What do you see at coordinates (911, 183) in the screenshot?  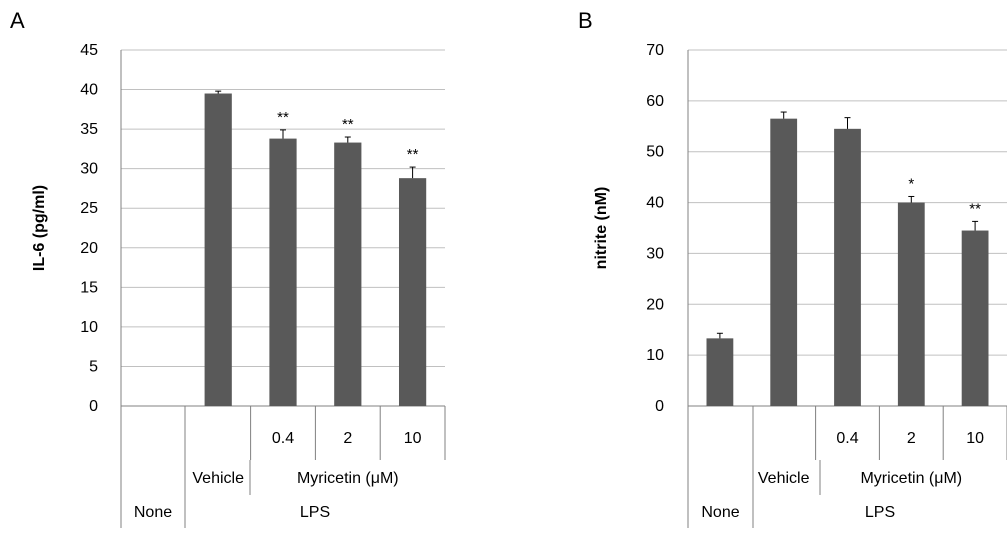 I see `significance-marker: *` at bounding box center [911, 183].